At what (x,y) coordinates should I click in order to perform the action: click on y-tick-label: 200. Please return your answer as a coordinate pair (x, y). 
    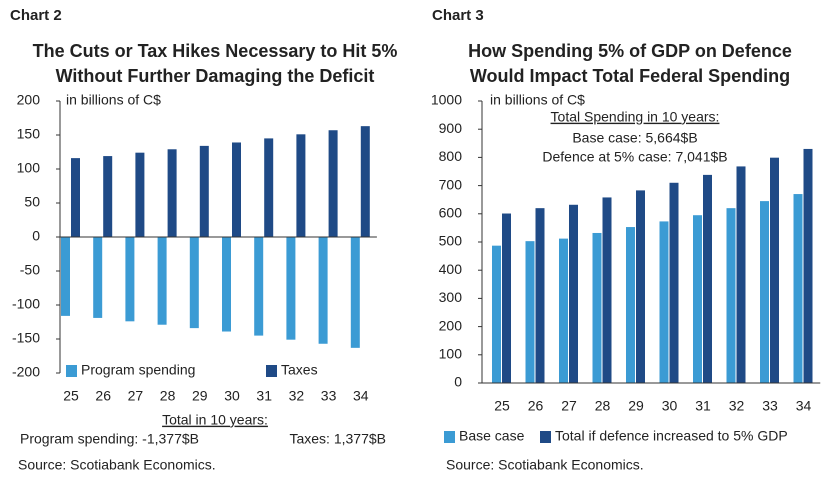
    Looking at the image, I should click on (29, 100).